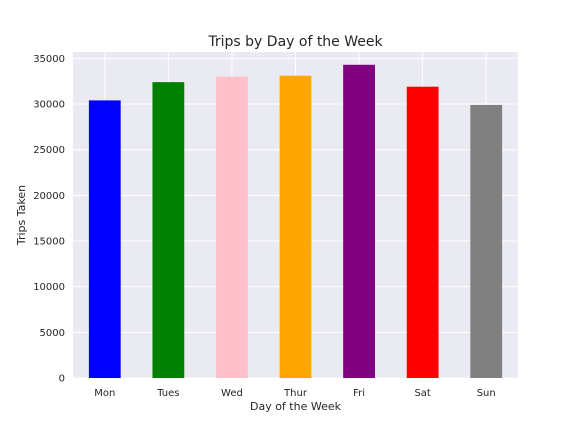  I want to click on bar-tues, so click(168, 230).